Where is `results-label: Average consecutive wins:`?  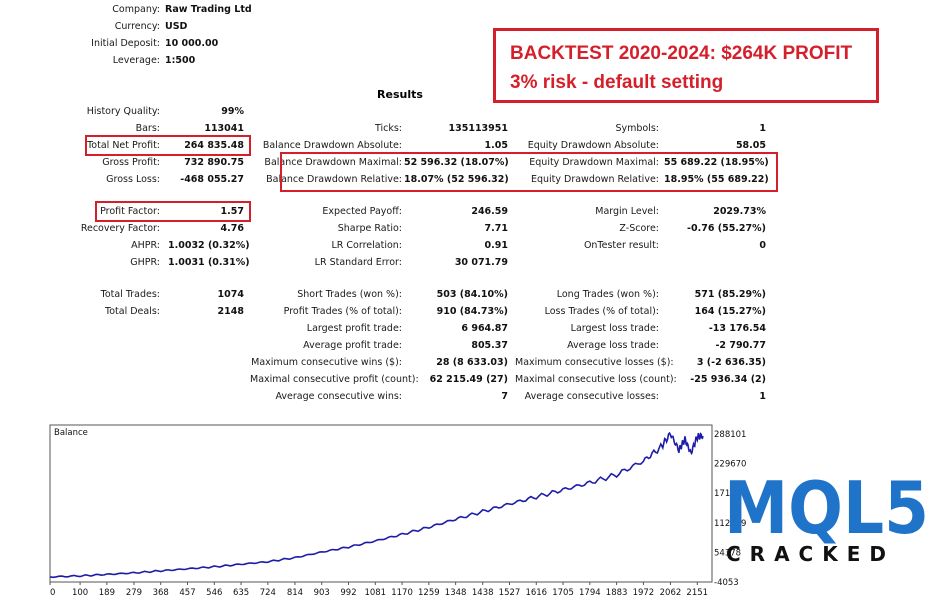
results-label: Average consecutive wins: is located at coordinates (338, 396).